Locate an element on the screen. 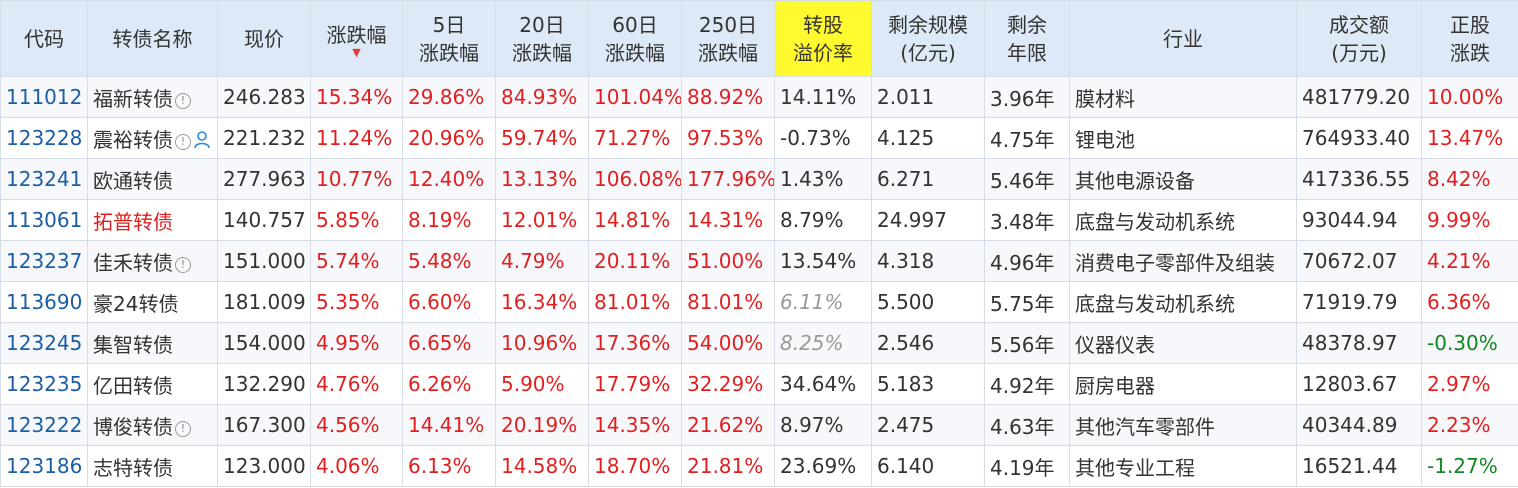 The width and height of the screenshot is (1518, 488). cell-industry: 锂电池 is located at coordinates (1183, 138).